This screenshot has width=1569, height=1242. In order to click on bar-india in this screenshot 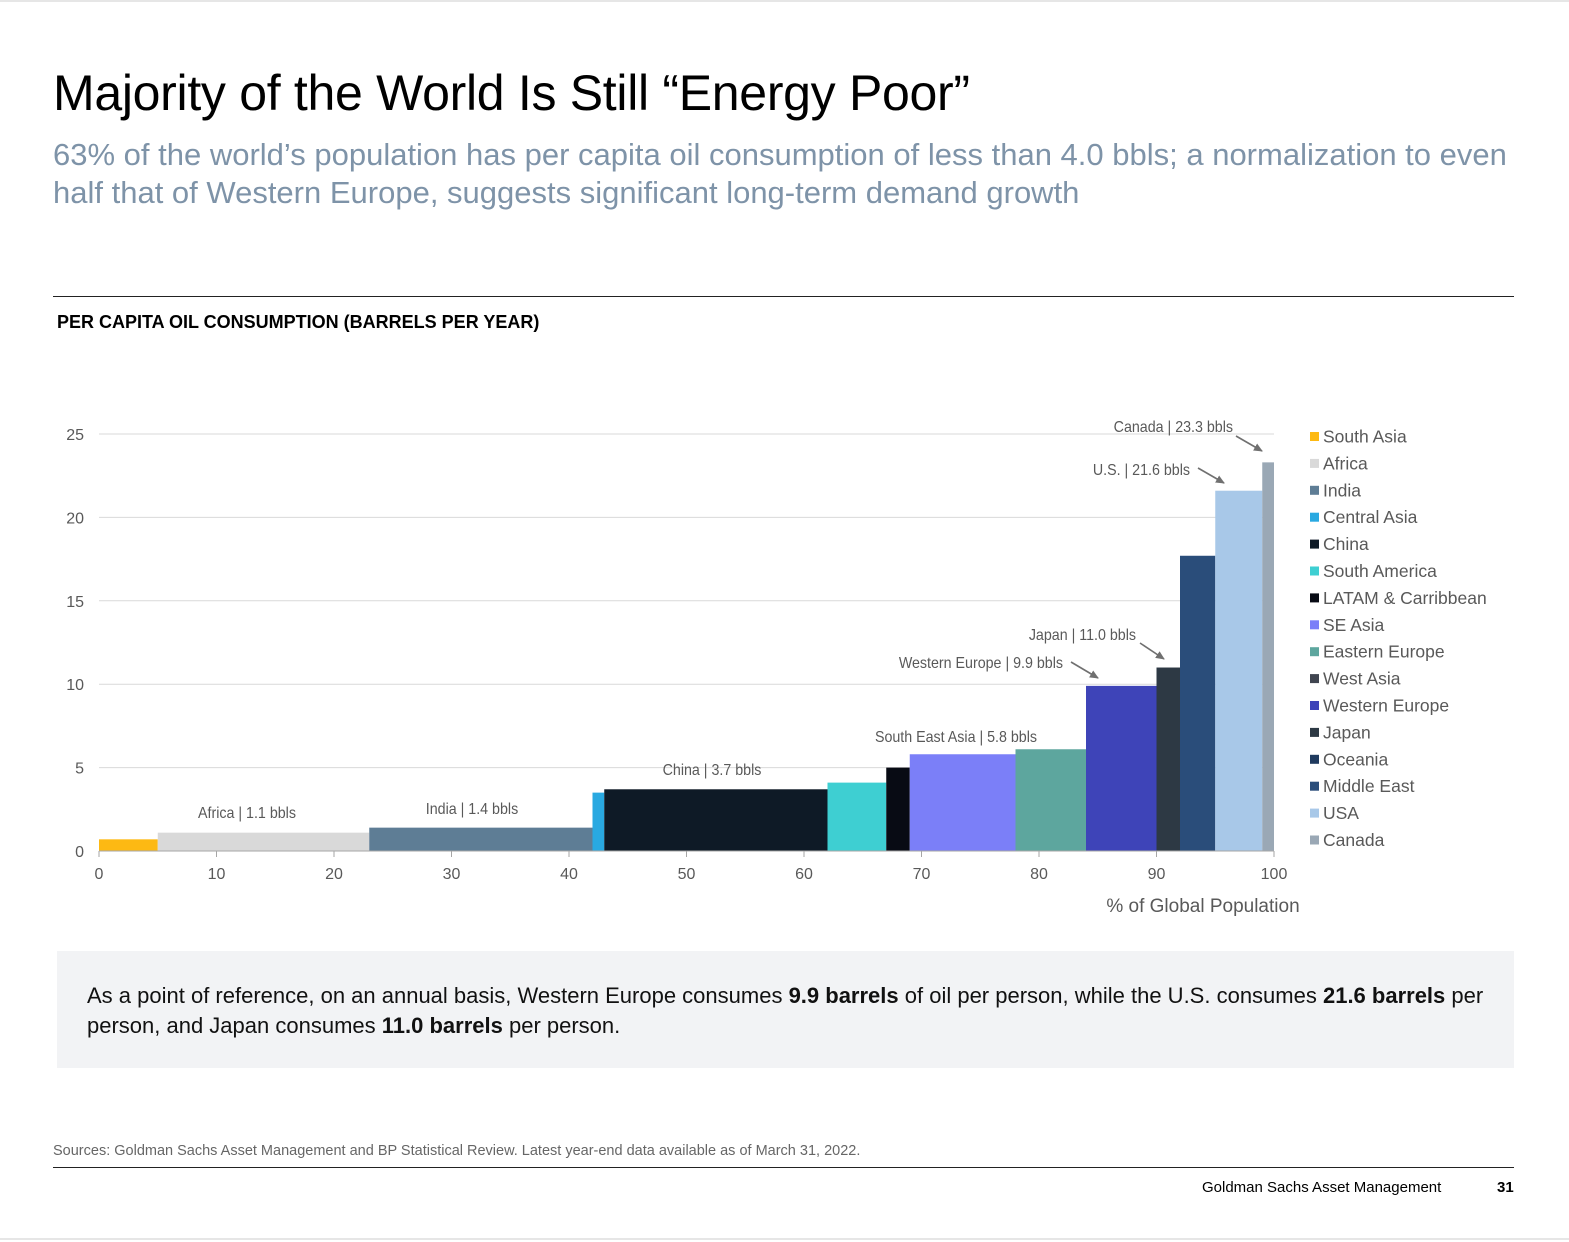, I will do `click(481, 839)`.